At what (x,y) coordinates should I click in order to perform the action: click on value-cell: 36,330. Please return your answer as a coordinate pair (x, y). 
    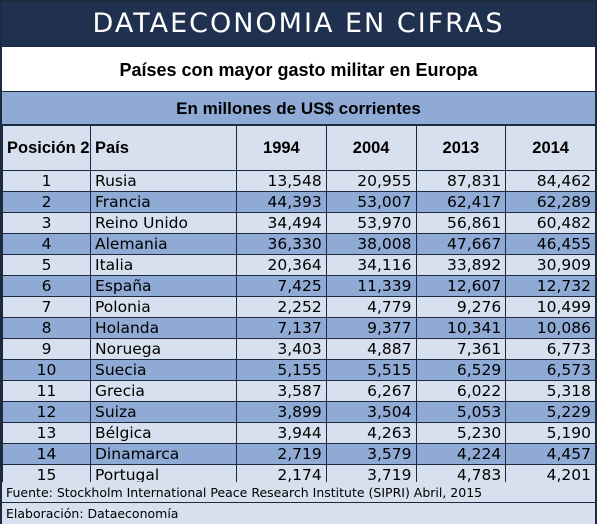
    Looking at the image, I should click on (281, 244).